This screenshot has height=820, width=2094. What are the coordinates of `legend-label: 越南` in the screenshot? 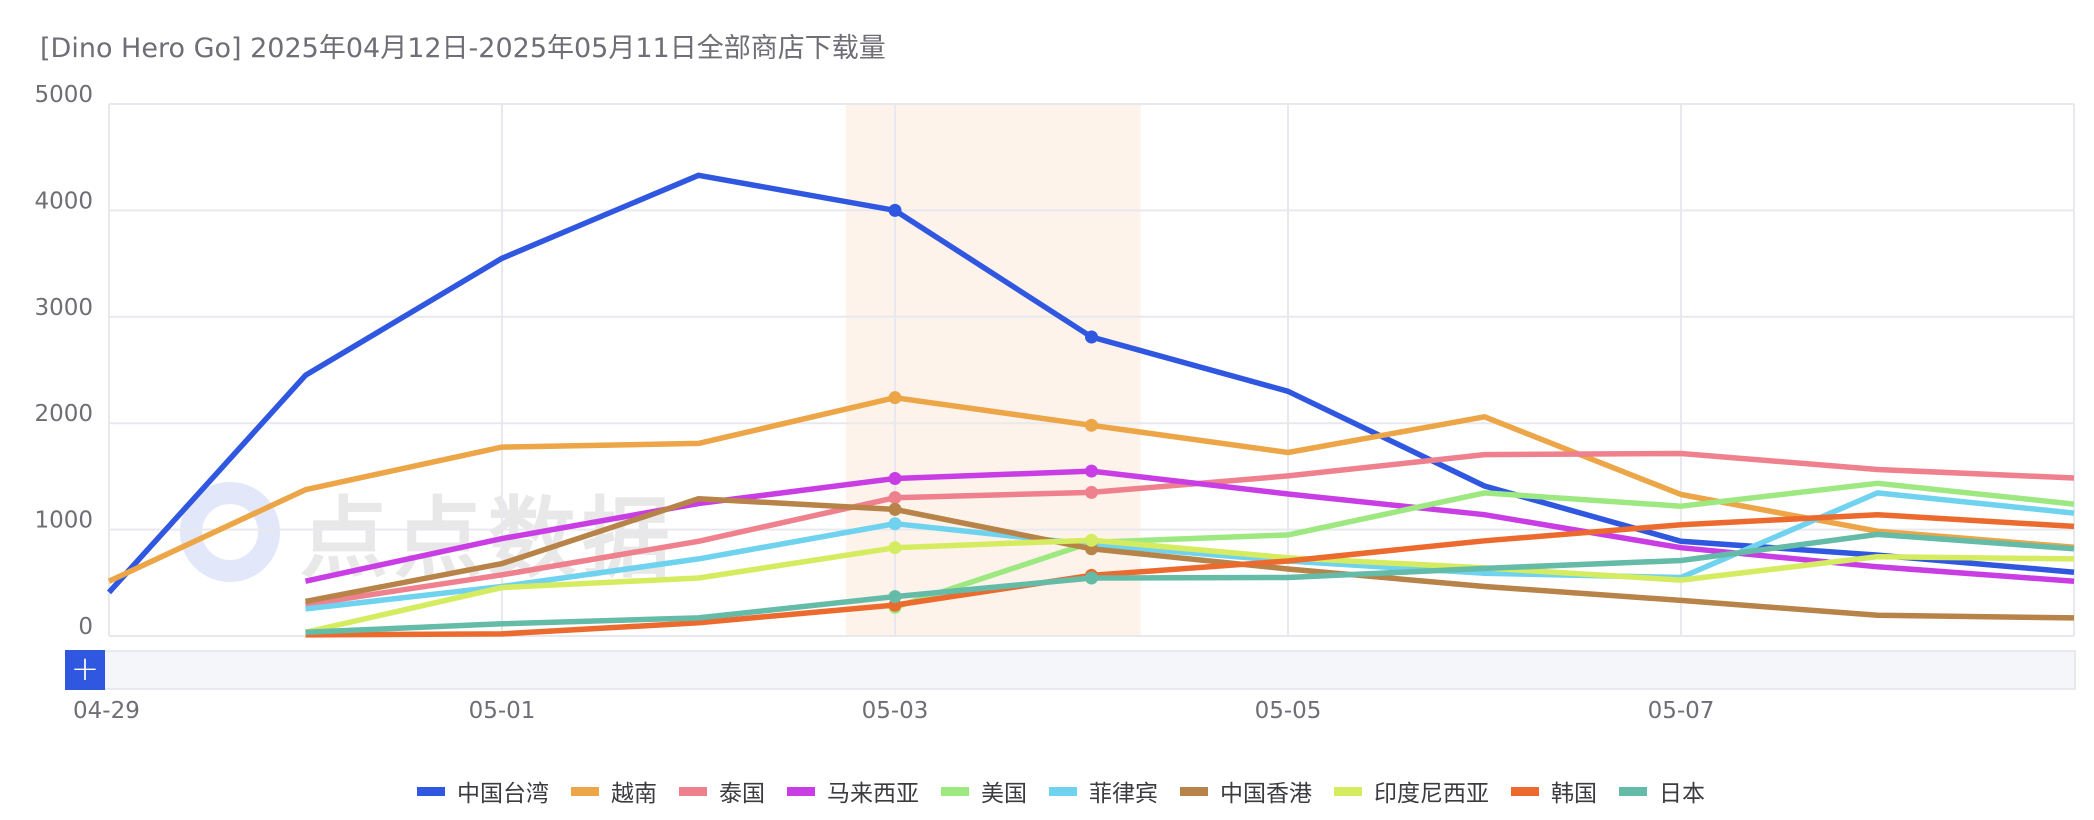 It's located at (634, 794).